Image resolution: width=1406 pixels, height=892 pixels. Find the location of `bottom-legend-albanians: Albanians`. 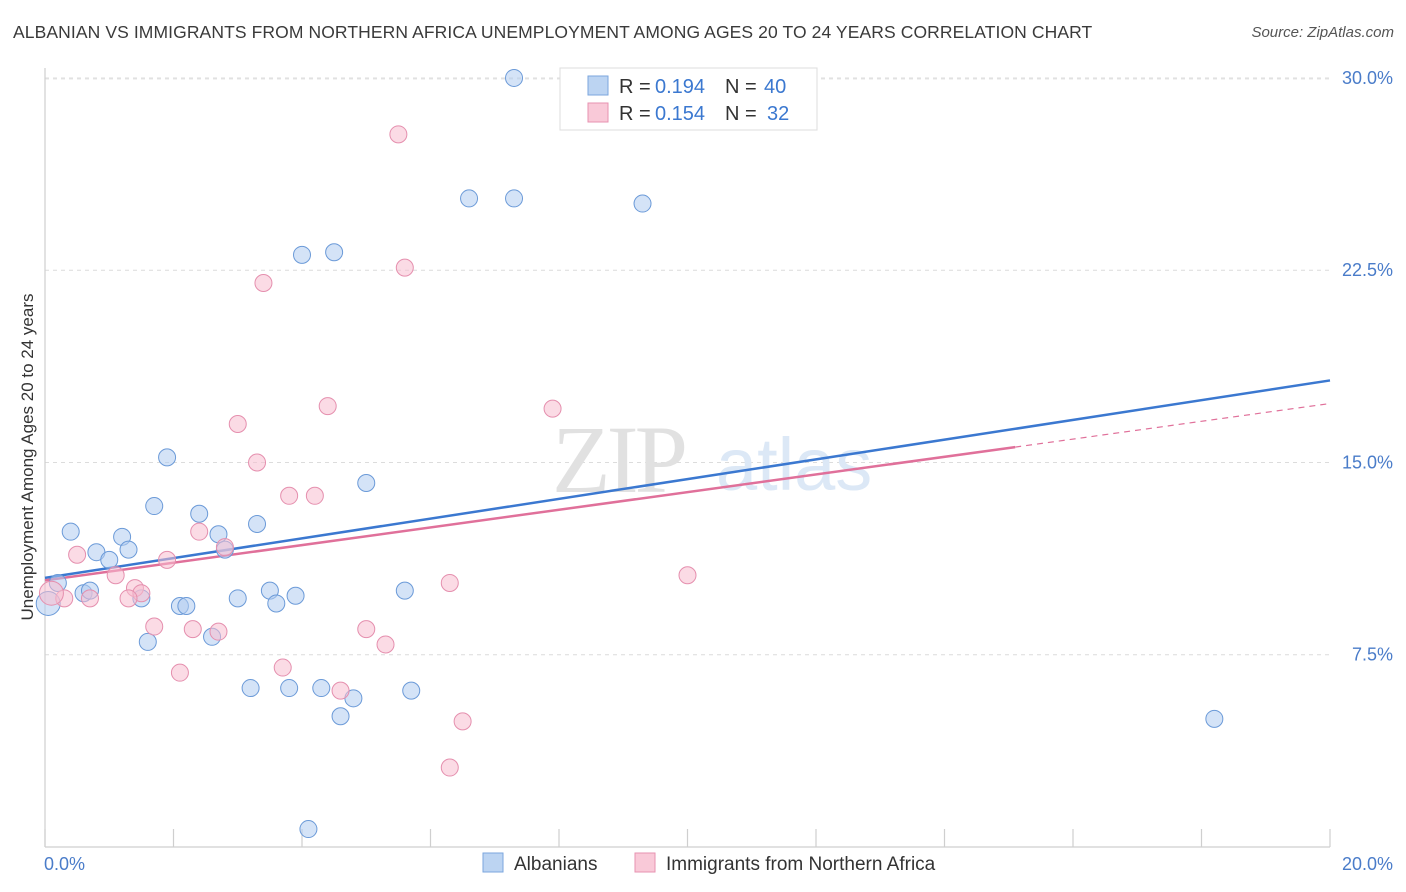

bottom-legend-albanians: Albanians is located at coordinates (555, 864).